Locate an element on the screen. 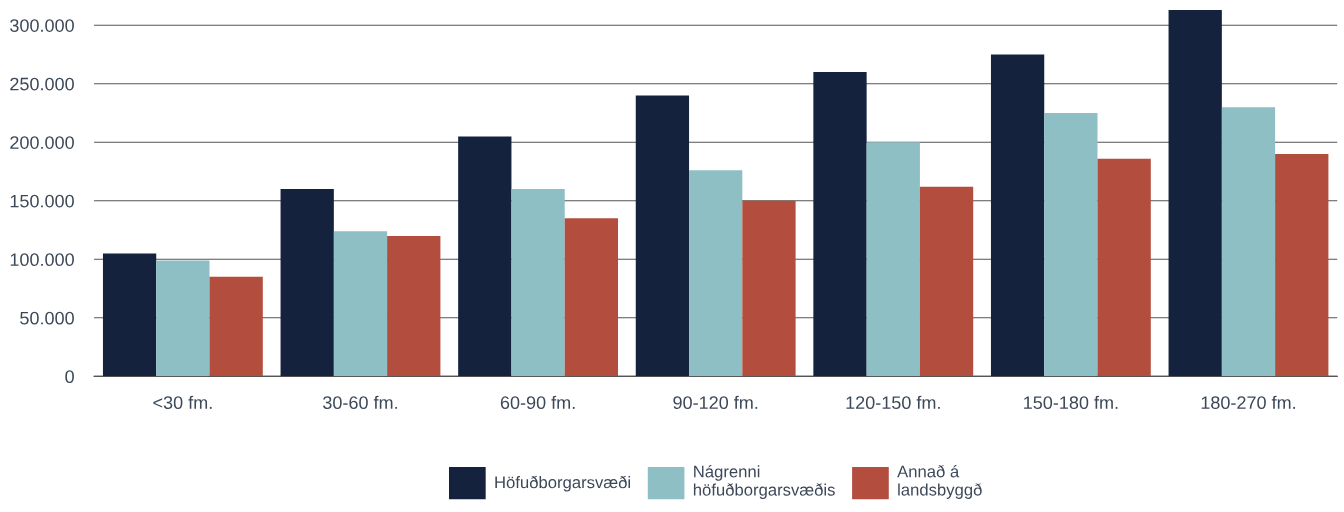  x-tick-label: 180-270 fm. is located at coordinates (1248, 402).